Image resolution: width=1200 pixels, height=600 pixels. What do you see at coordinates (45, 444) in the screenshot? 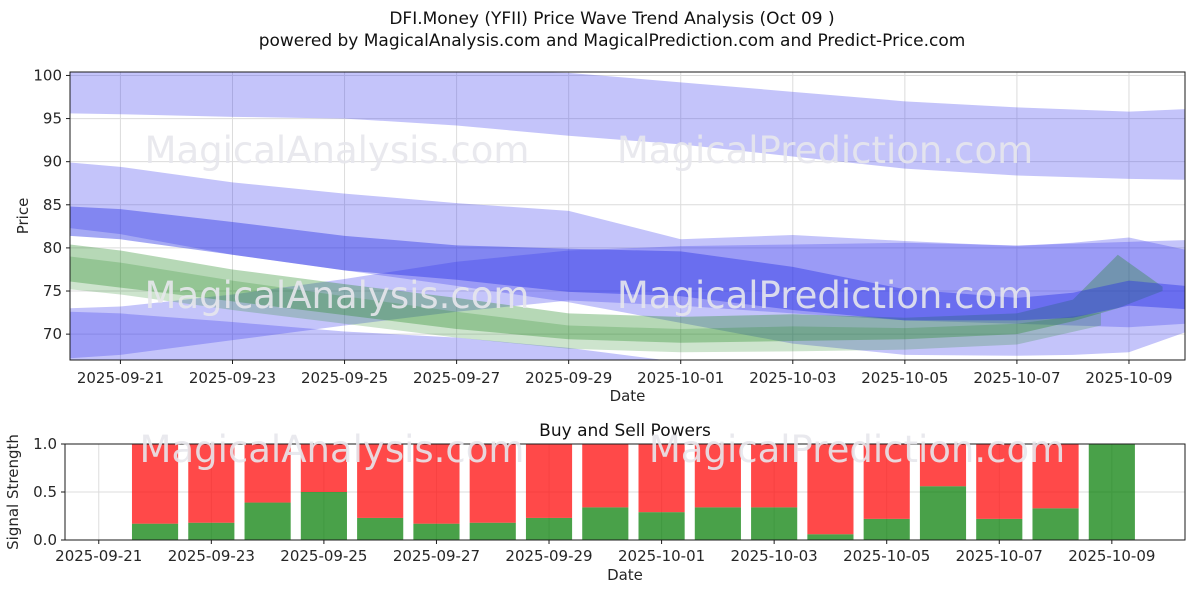
I see `y-tick-label: 1.0` at bounding box center [45, 444].